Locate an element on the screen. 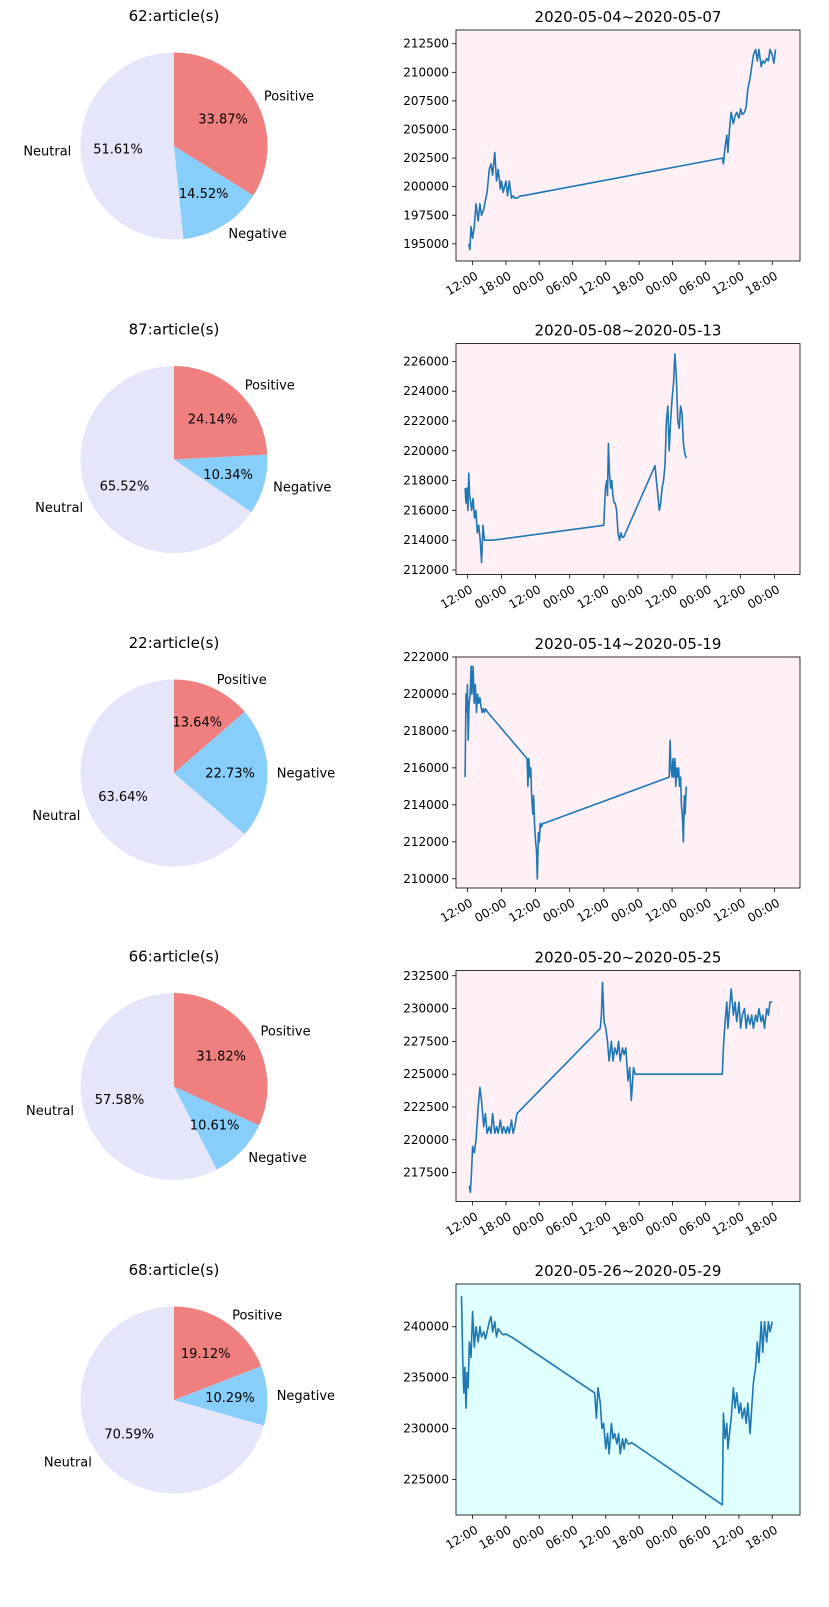  pie-pct-neutral: 51.61% is located at coordinates (118, 149).